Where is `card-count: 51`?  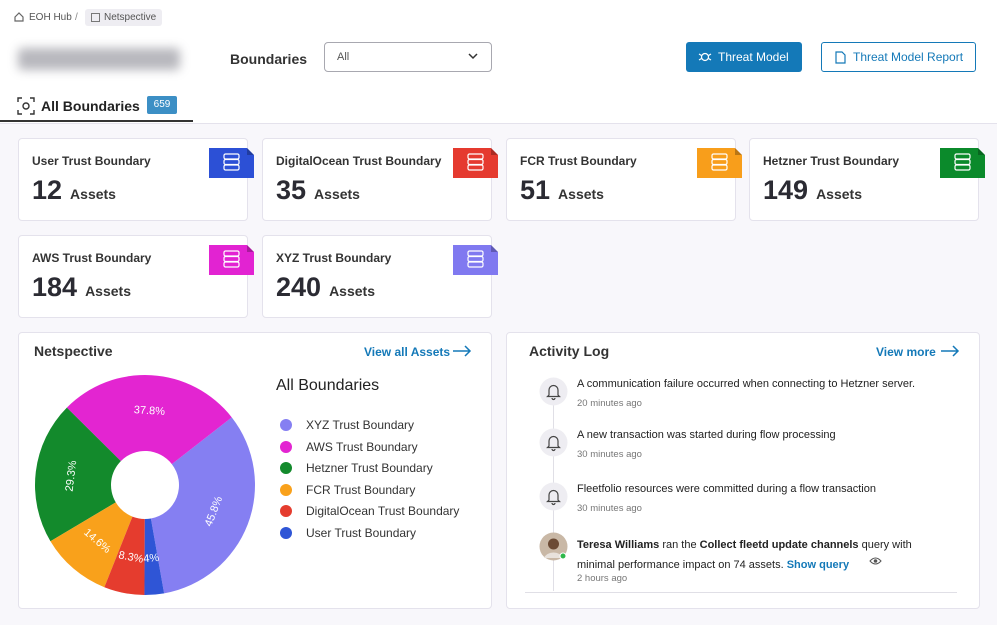 card-count: 51 is located at coordinates (535, 190).